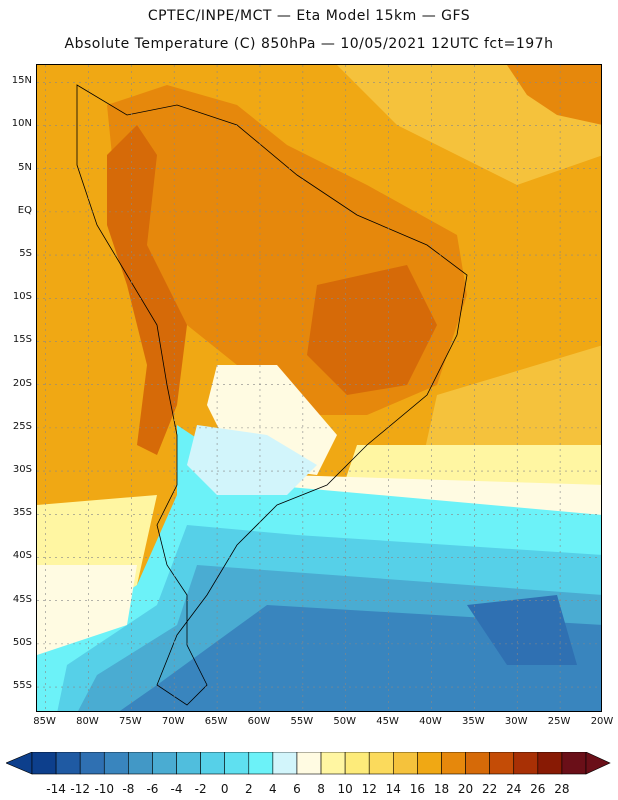 The width and height of the screenshot is (618, 800). Describe the element at coordinates (152, 789) in the screenshot. I see `colorbar-level-label: -6` at that location.